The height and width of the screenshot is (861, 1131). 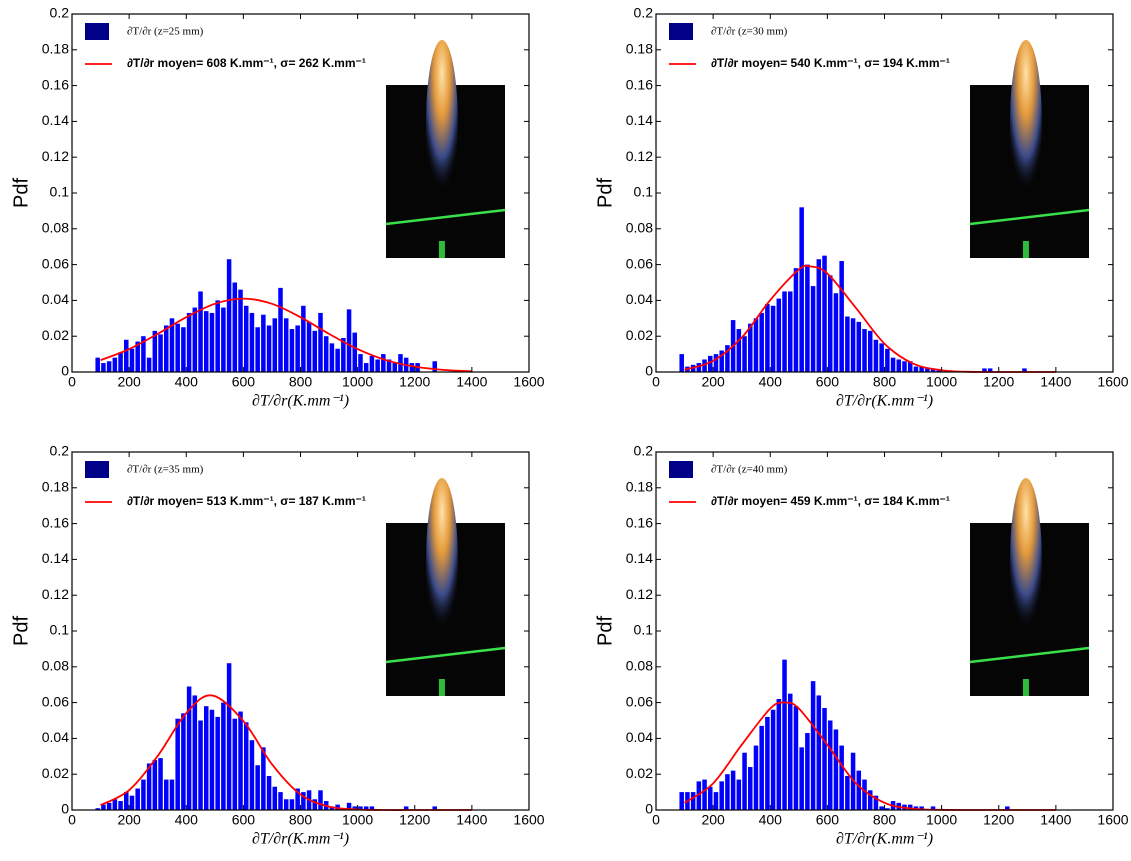 What do you see at coordinates (749, 470) in the screenshot?
I see `legend-label: ∂T/∂r (z=40 mm)` at bounding box center [749, 470].